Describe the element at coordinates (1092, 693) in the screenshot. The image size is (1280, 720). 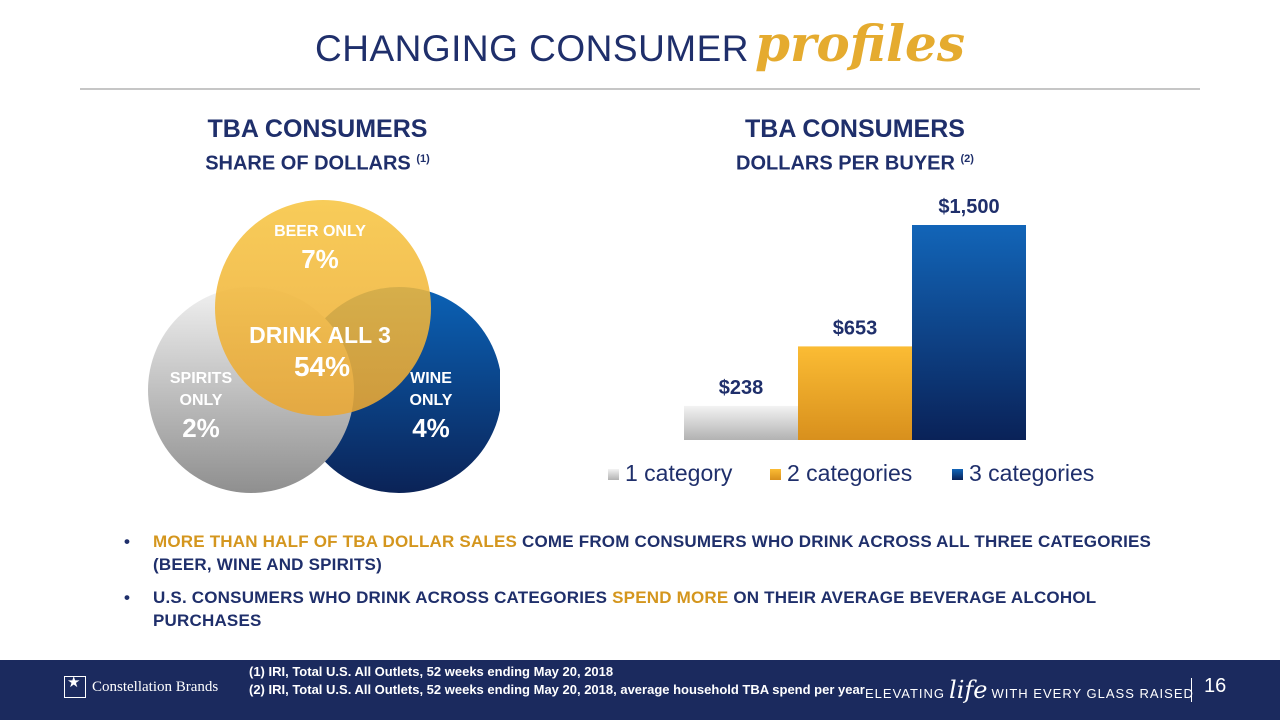
I see `tagline-post: WITH EVERY GLASS RAISED` at that location.